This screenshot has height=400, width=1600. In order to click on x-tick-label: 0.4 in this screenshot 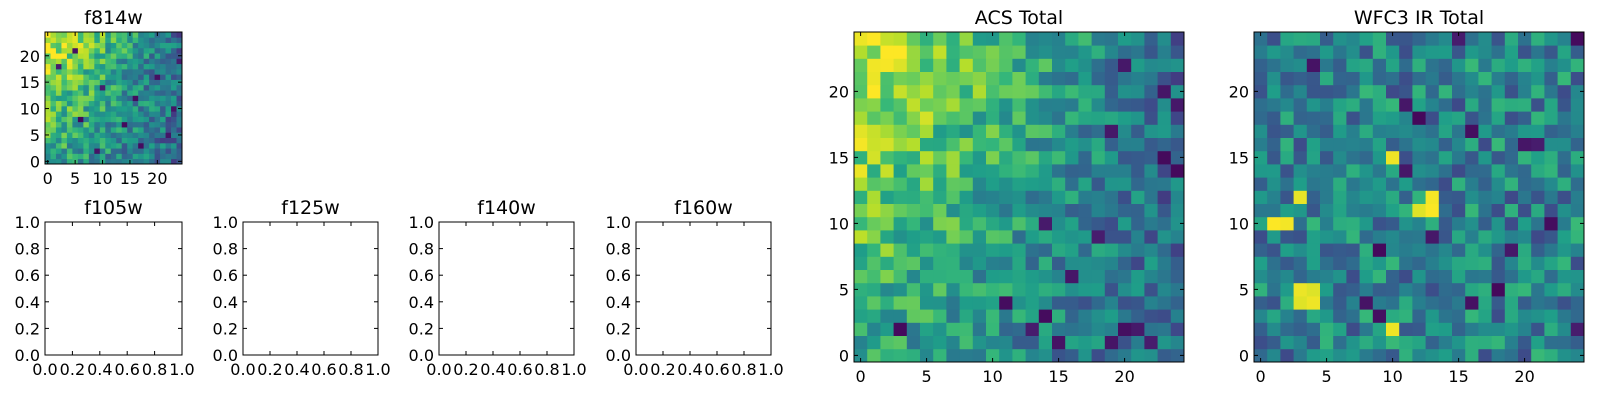, I will do `click(296, 369)`.